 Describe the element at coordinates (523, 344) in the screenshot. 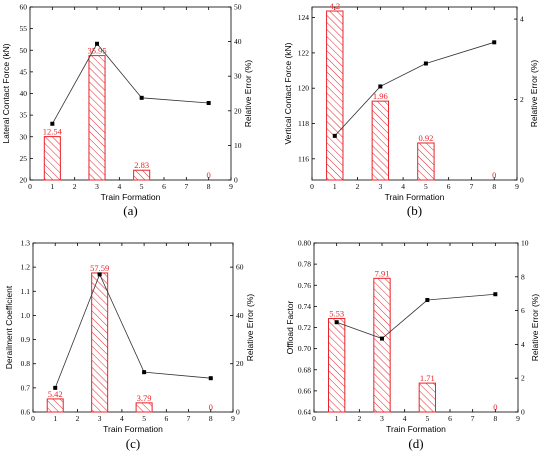

I see `y2-tick-label: 4` at that location.